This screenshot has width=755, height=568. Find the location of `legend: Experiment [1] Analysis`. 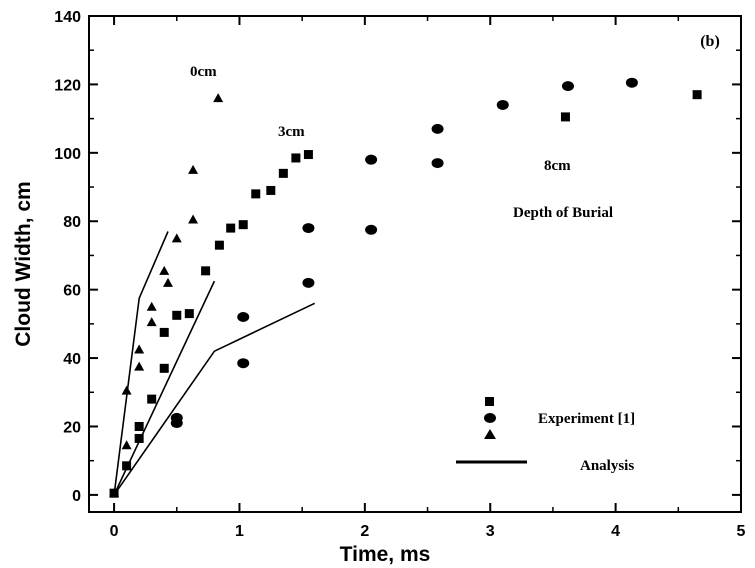

legend: Experiment [1] Analysis is located at coordinates (545, 435).